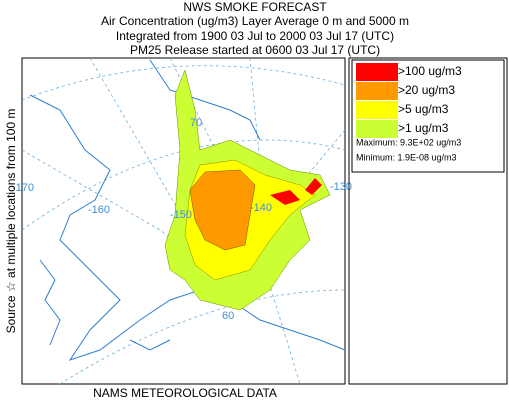  Describe the element at coordinates (99, 210) in the screenshot. I see `map-label: -160` at that location.